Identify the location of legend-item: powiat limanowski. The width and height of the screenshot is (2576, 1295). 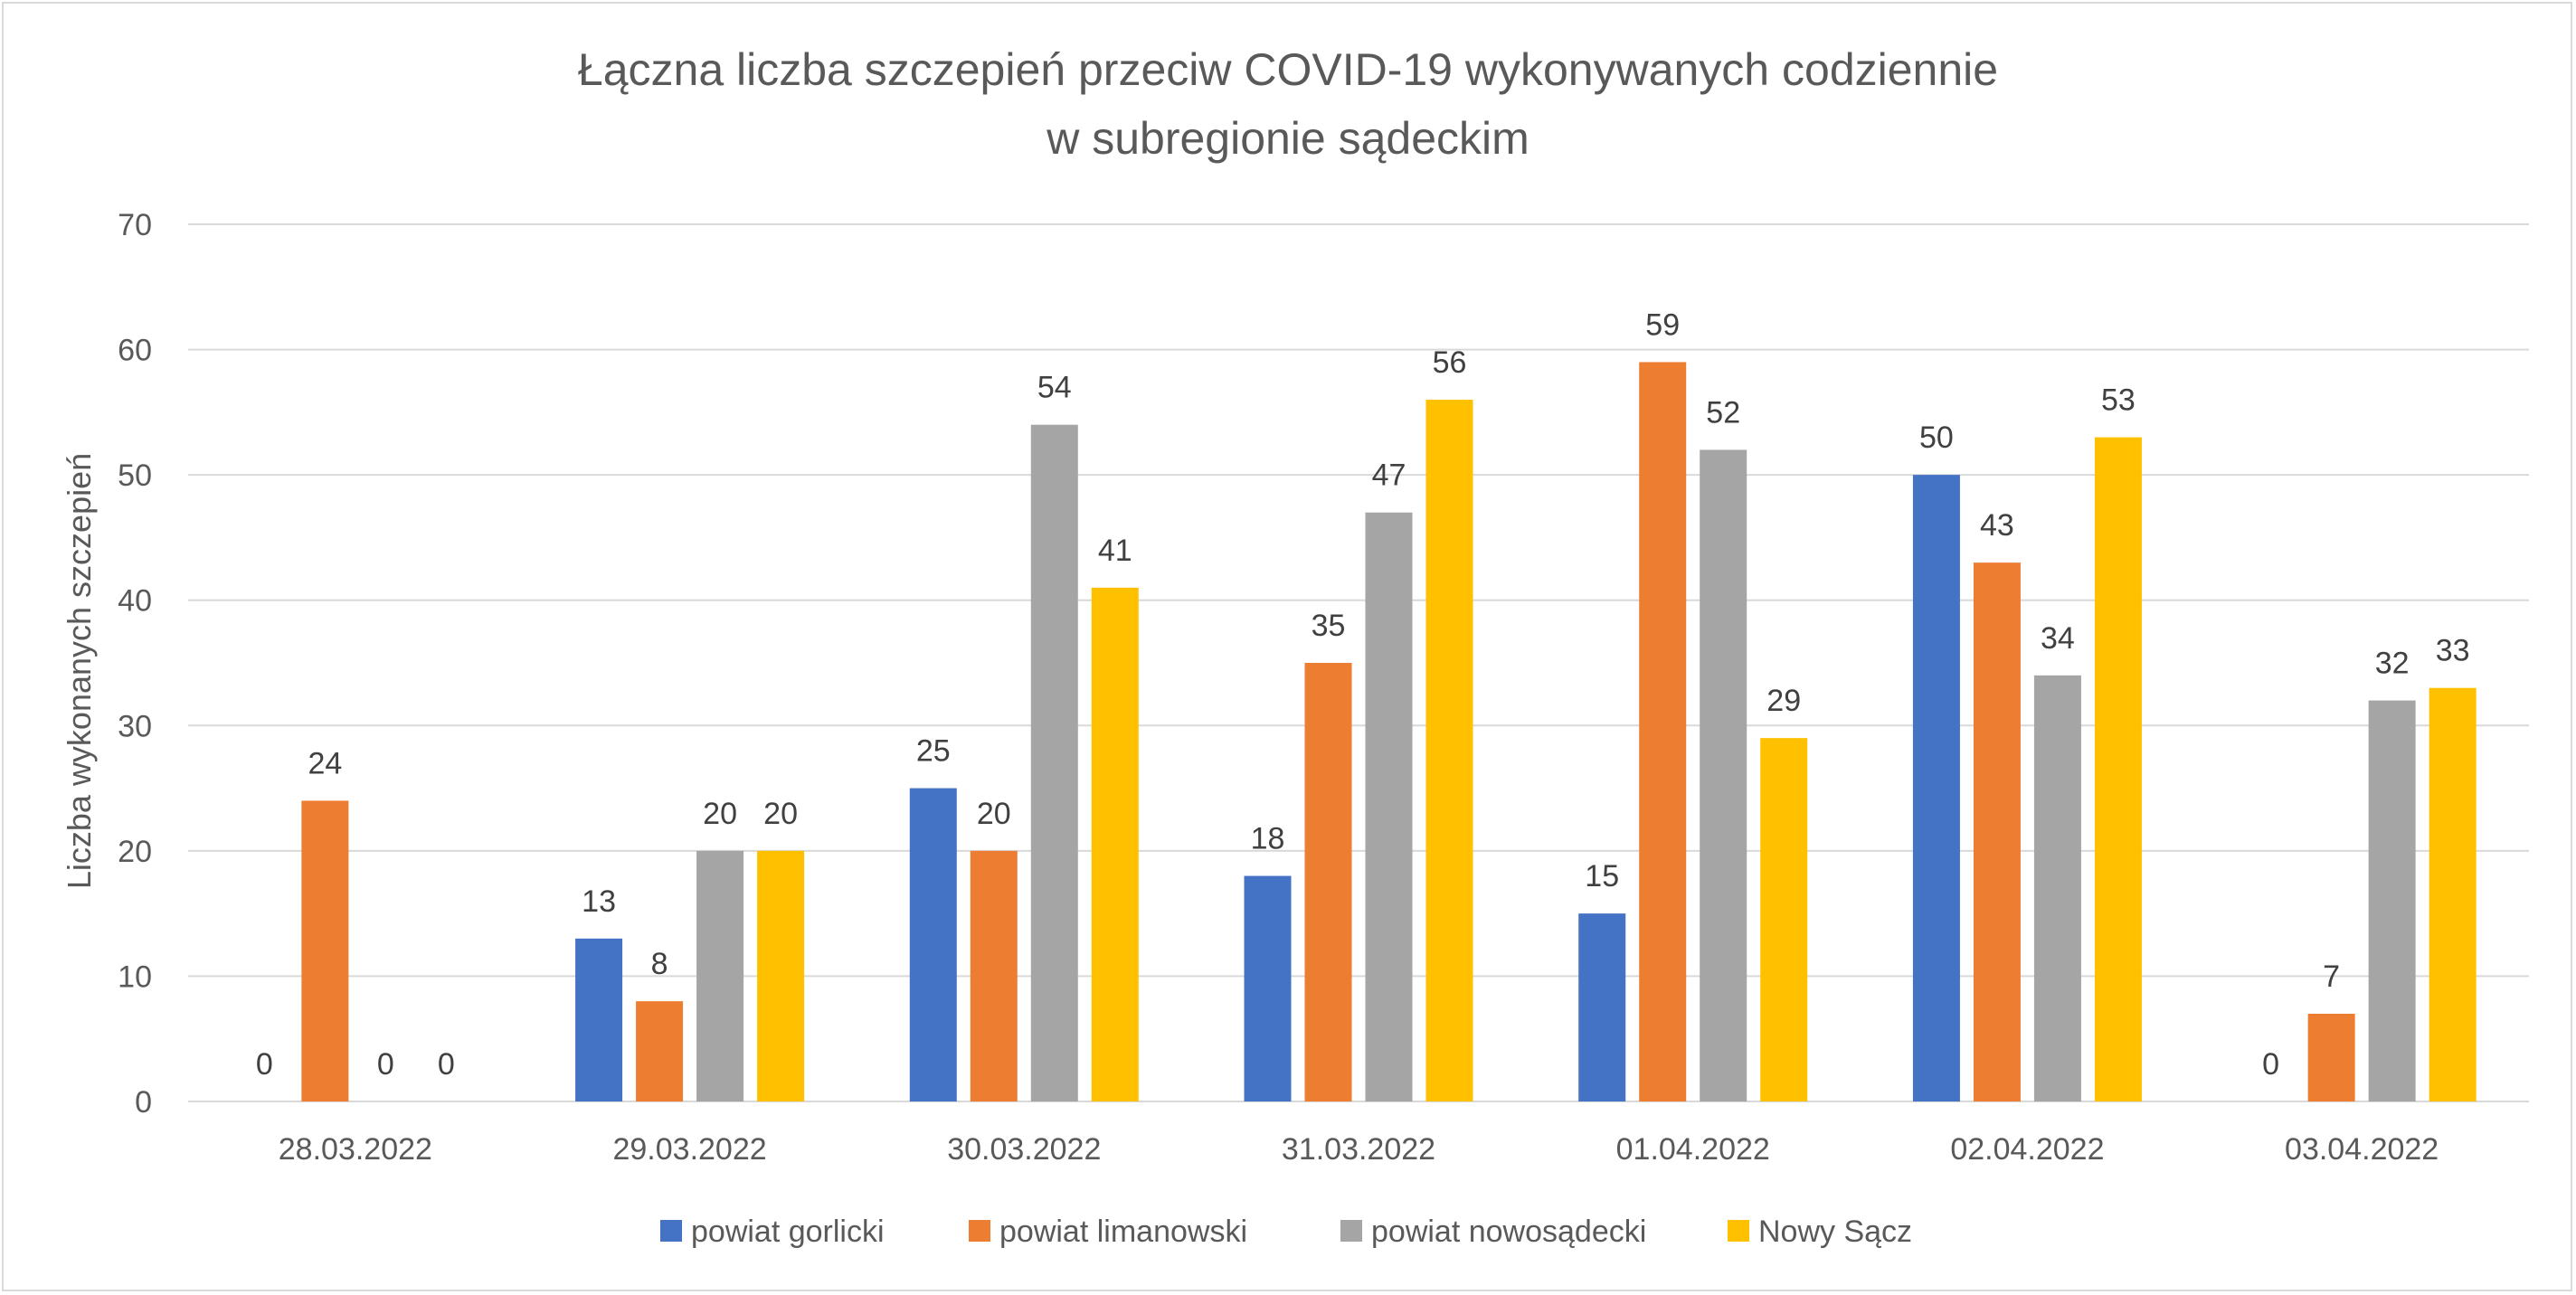
(1108, 1232).